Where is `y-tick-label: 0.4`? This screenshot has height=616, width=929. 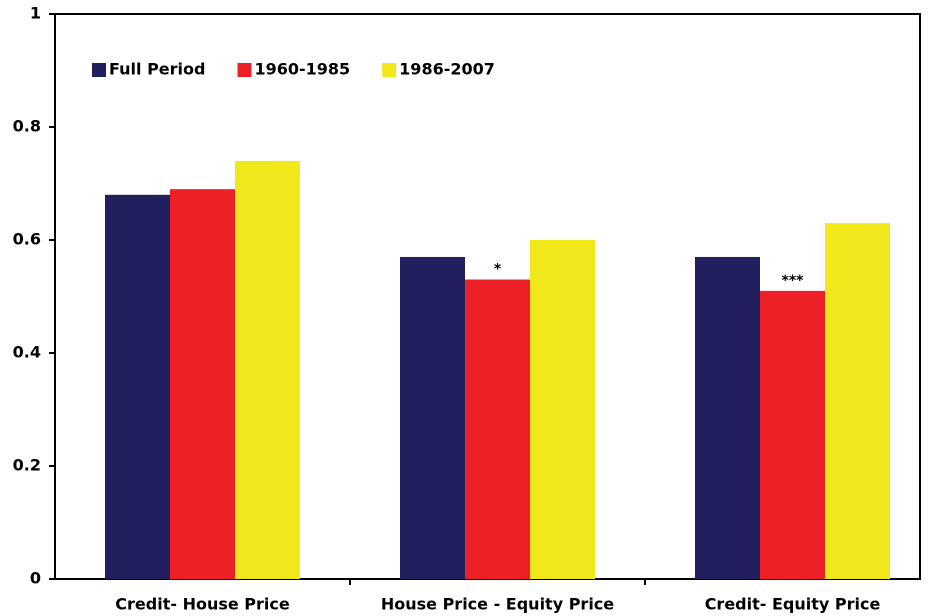
y-tick-label: 0.4 is located at coordinates (27, 352).